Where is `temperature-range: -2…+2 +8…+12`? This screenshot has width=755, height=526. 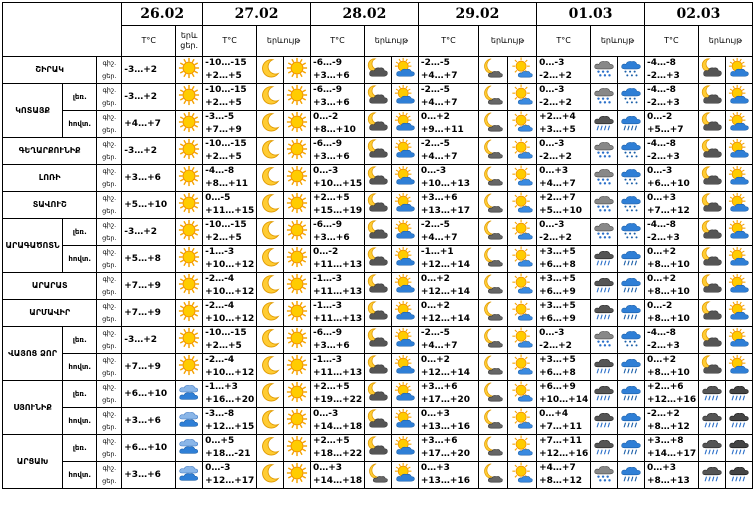
temperature-range: -2…+2 +8…+12 is located at coordinates (671, 421).